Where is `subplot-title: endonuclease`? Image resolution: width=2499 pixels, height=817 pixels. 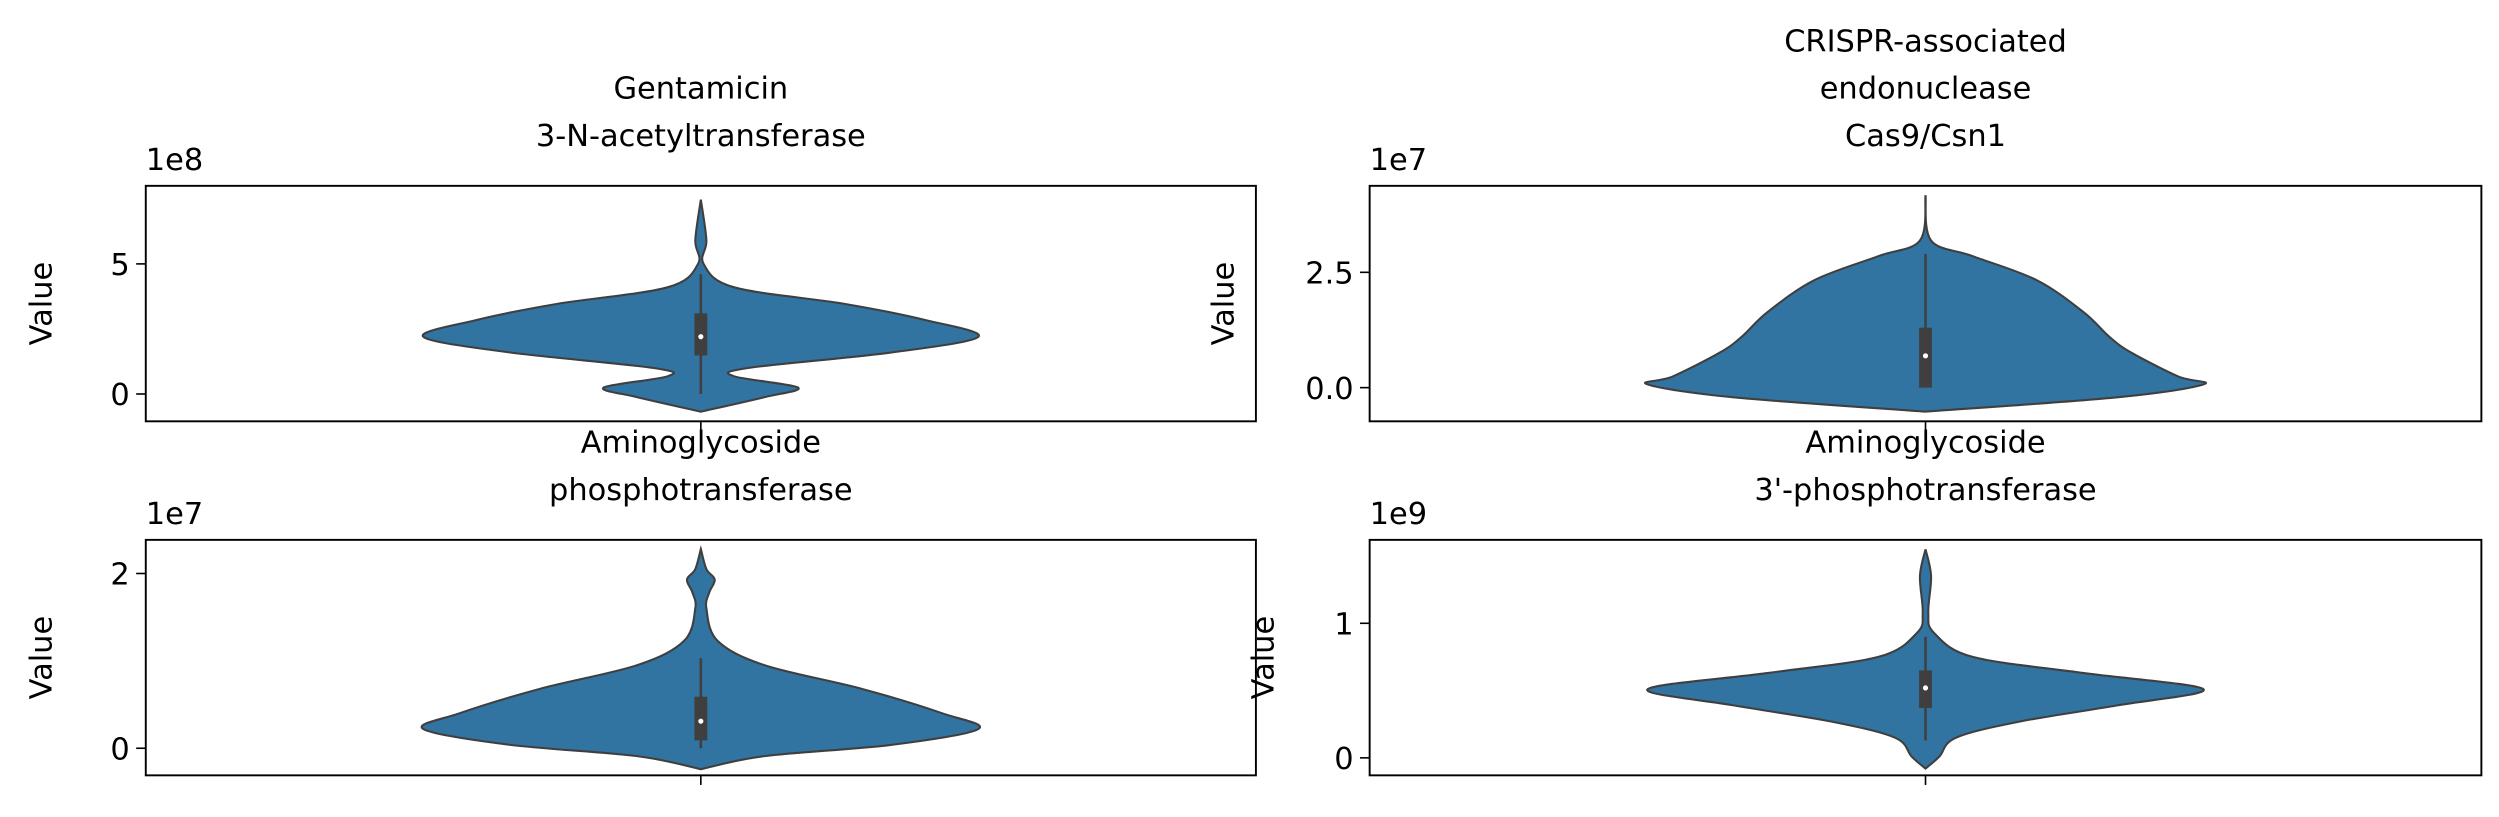 subplot-title: endonuclease is located at coordinates (1926, 89).